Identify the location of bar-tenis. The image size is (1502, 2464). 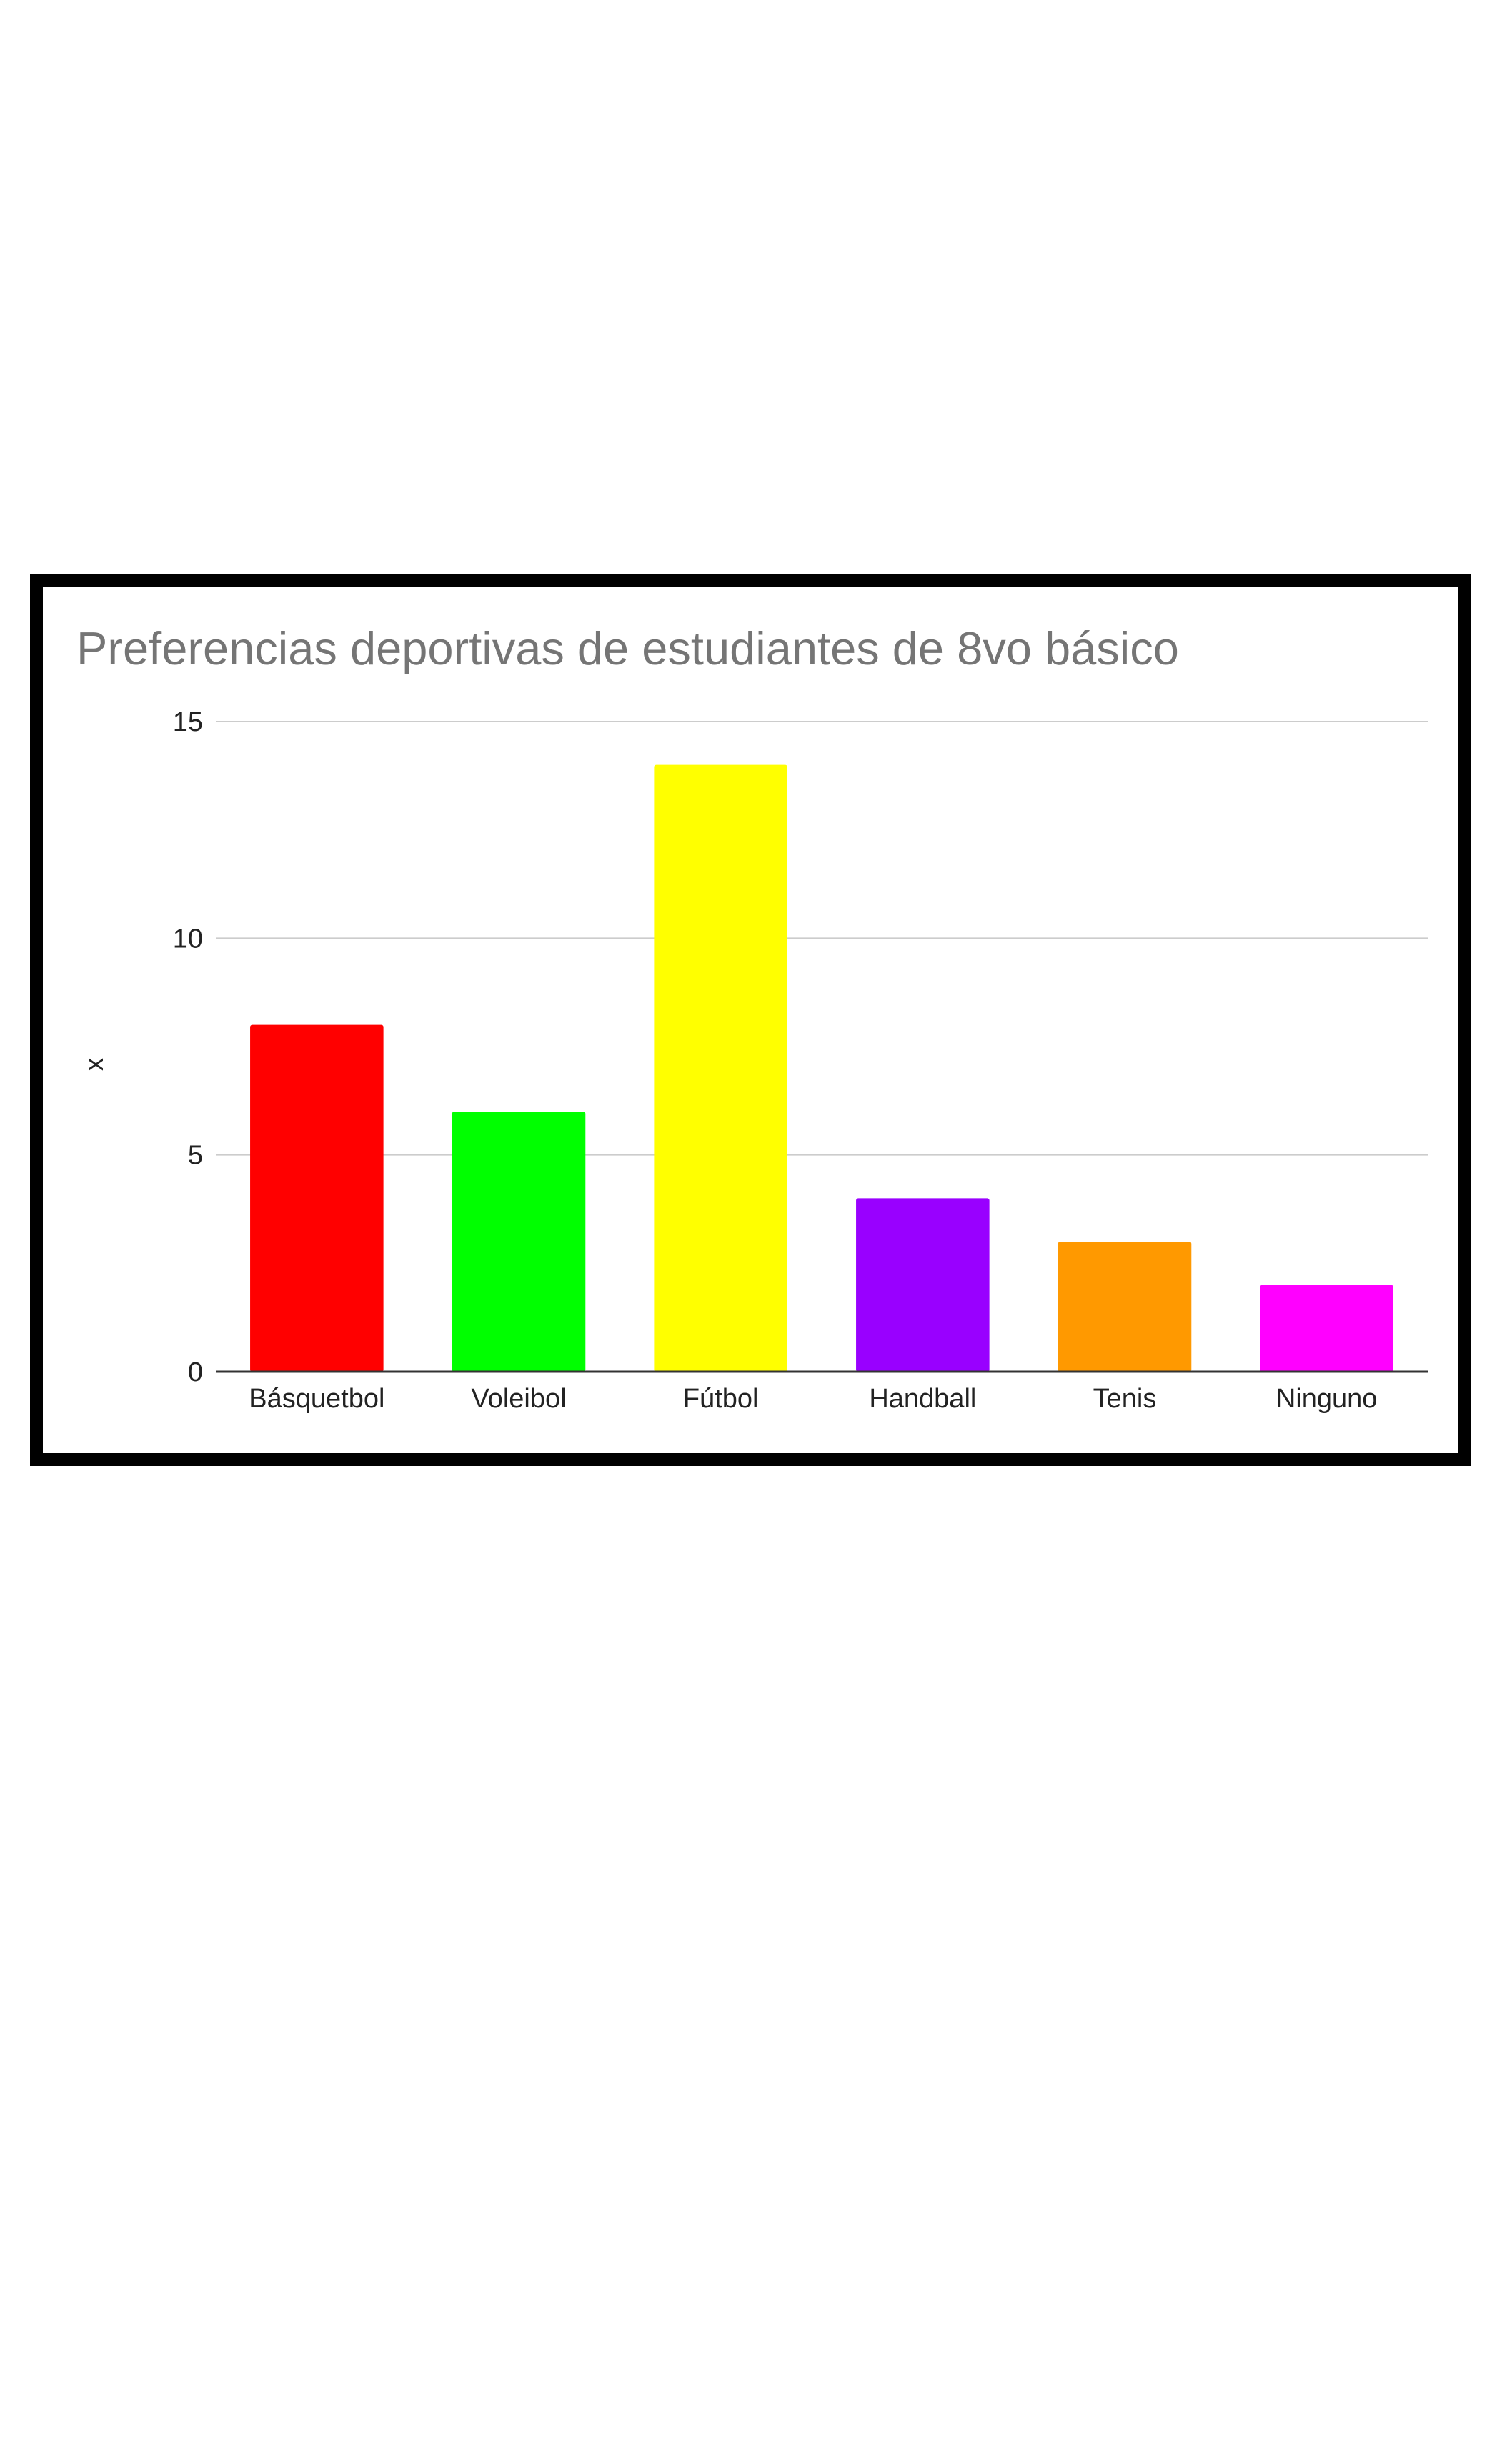
(1125, 1307).